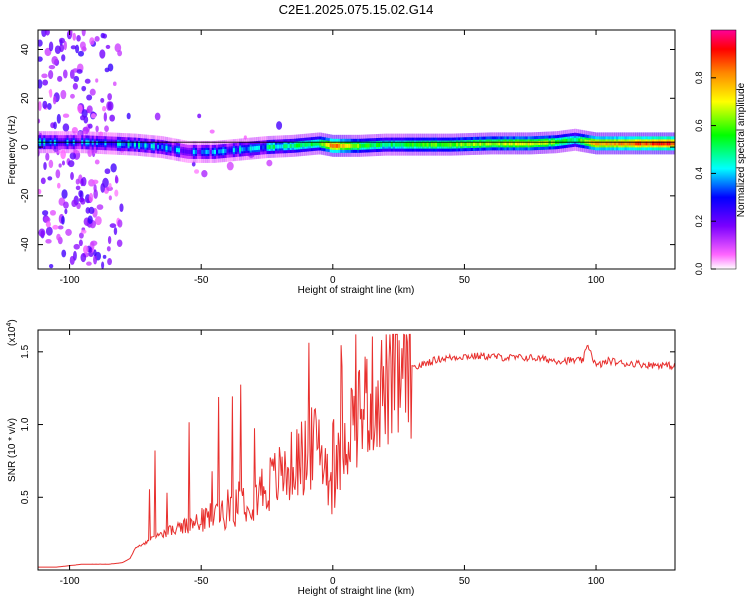 This screenshot has height=600, width=750. What do you see at coordinates (705, 173) in the screenshot?
I see `colorbar-axis: 0.0 0.2 0.4 0.6 0.8` at bounding box center [705, 173].